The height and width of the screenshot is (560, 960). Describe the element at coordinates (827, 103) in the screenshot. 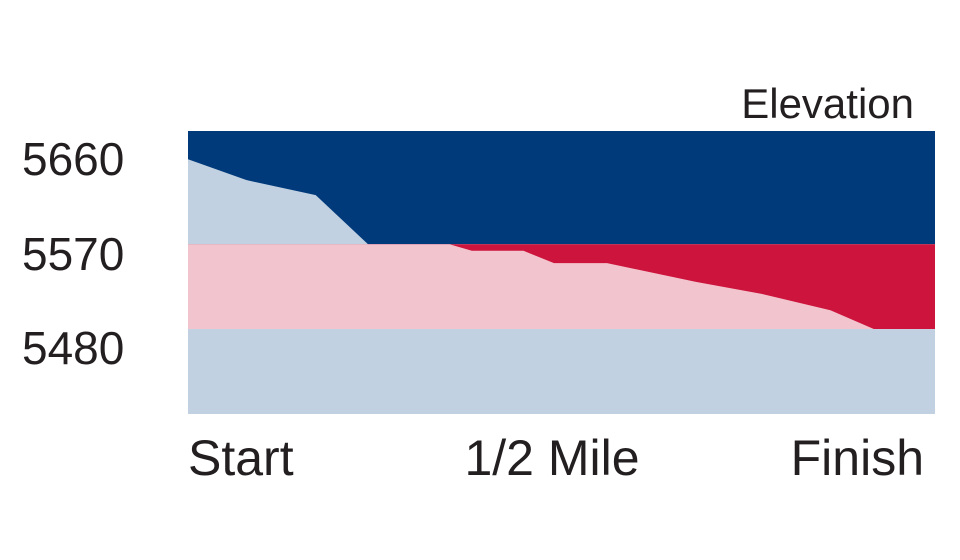

I see `chart-title: Elevation` at that location.